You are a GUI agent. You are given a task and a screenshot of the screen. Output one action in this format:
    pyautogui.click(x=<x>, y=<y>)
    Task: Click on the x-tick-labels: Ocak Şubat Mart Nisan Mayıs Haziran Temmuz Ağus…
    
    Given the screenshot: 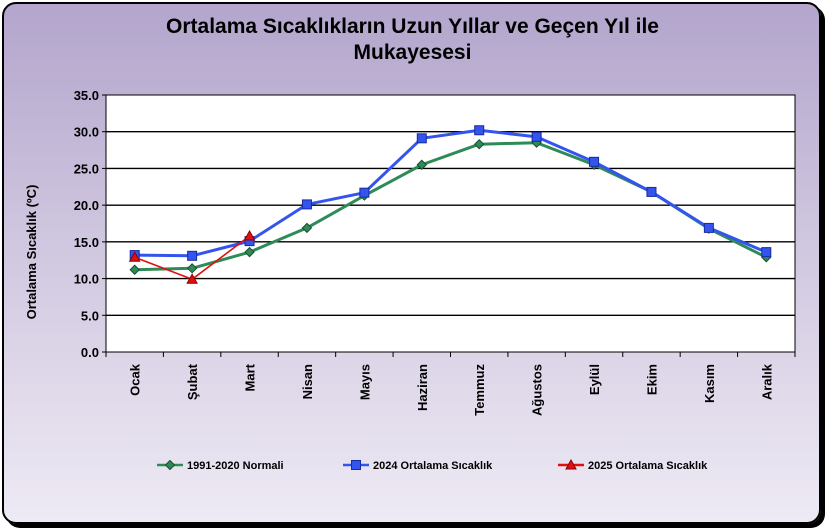 What is the action you would take?
    pyautogui.click(x=451, y=389)
    